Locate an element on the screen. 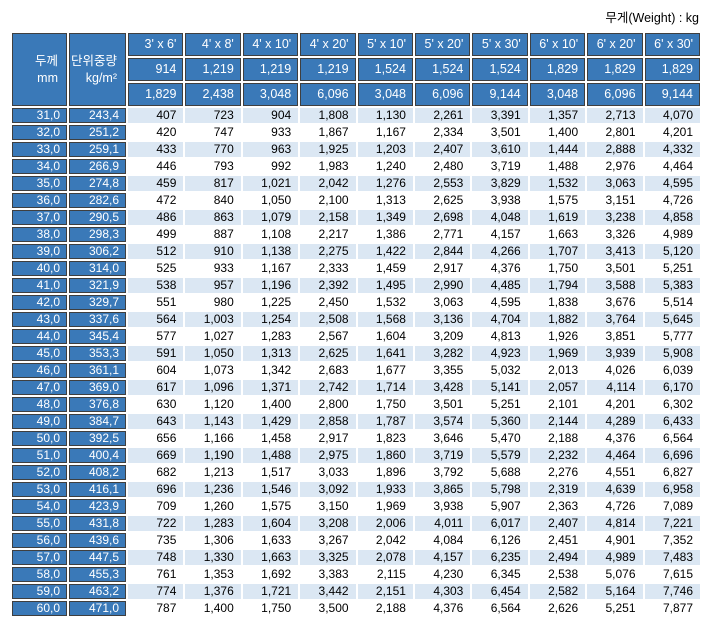  thickness-cell: 37,0 is located at coordinates (39, 217).